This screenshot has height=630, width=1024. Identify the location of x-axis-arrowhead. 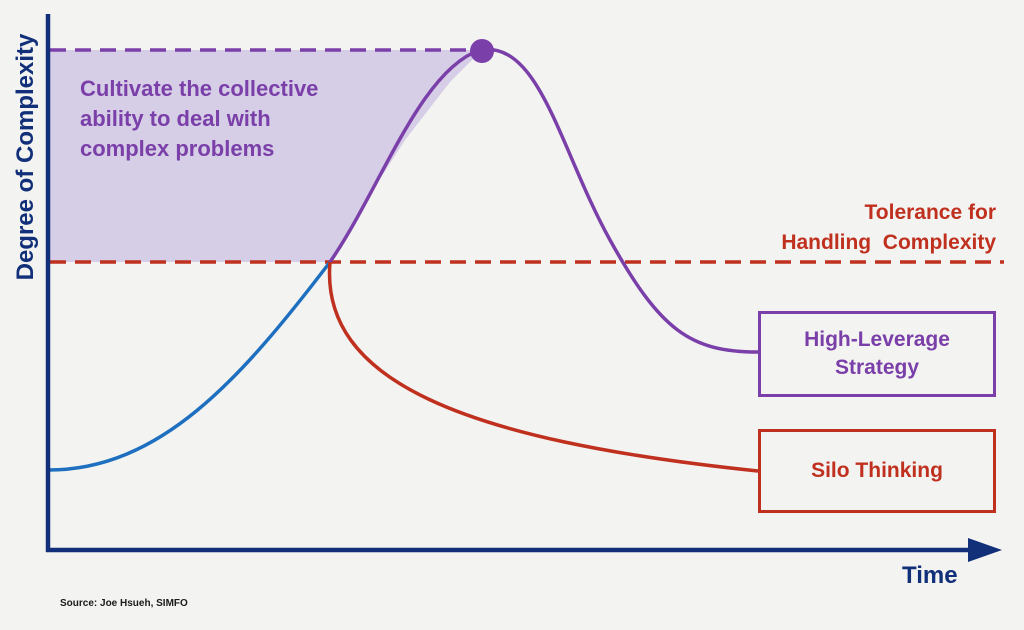
(985, 550).